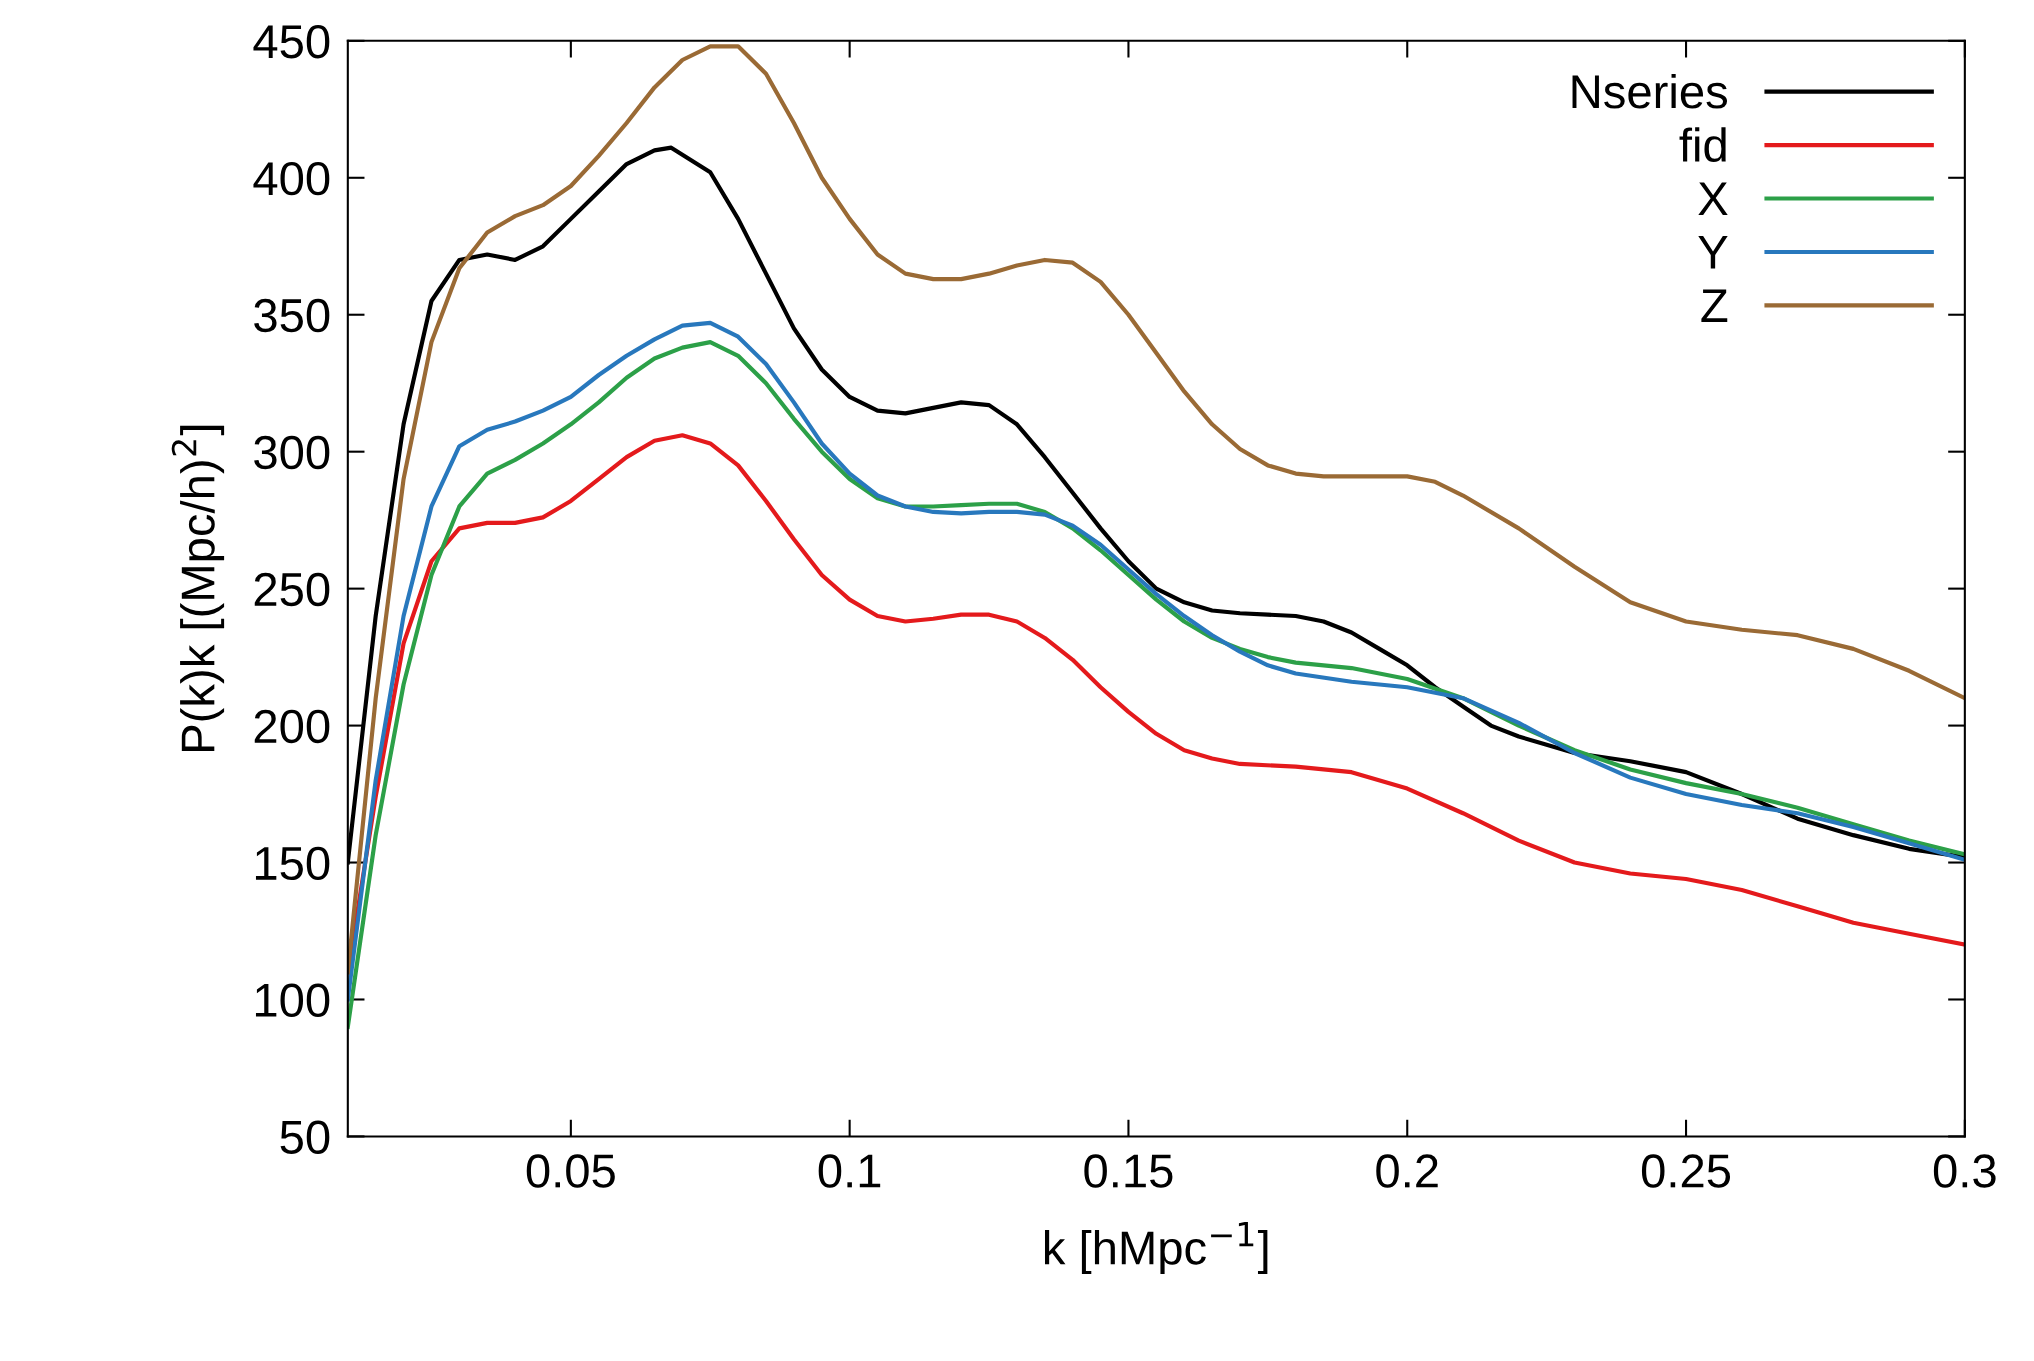  What do you see at coordinates (305, 1137) in the screenshot?
I see `y-tick-label: 50` at bounding box center [305, 1137].